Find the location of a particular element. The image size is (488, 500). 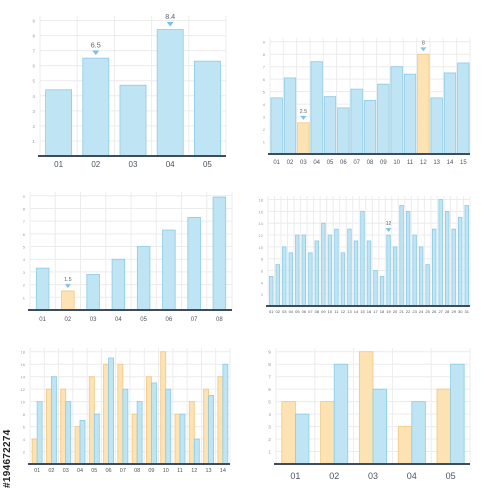

callout-label: 8 is located at coordinates (423, 43).